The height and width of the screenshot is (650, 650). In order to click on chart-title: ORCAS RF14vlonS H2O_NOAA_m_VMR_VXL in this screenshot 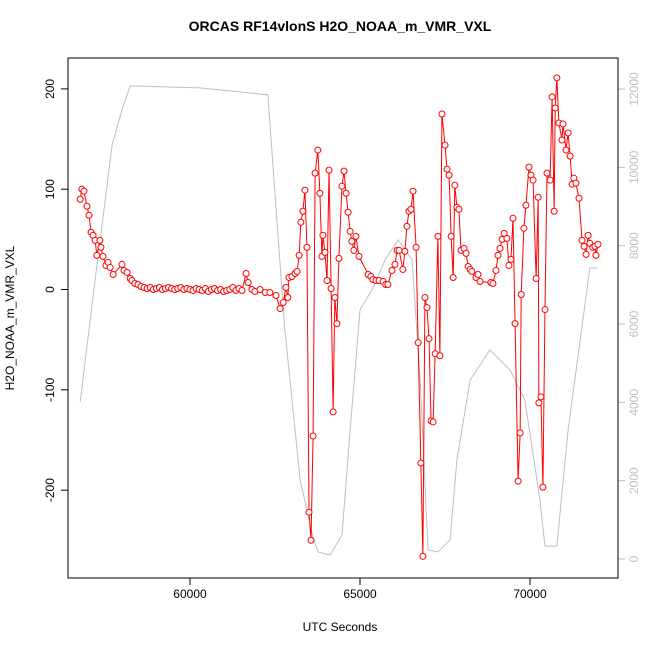, I will do `click(340, 26)`.